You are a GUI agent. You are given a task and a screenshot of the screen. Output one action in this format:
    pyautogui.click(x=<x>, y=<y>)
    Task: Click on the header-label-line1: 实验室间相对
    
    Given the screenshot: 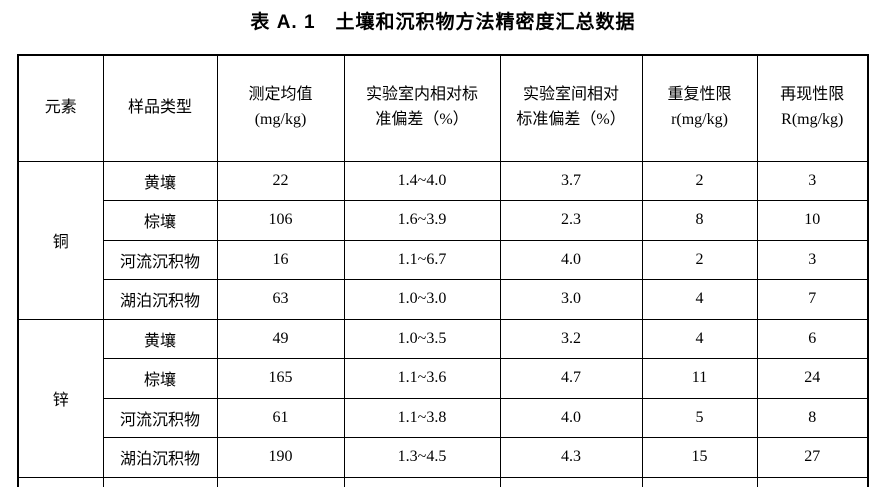 What is the action you would take?
    pyautogui.click(x=570, y=95)
    